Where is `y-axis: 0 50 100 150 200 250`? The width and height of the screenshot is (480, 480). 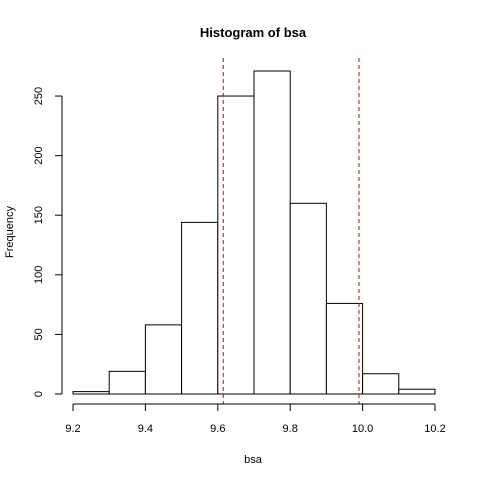 y-axis: 0 50 100 150 200 250 is located at coordinates (48, 242).